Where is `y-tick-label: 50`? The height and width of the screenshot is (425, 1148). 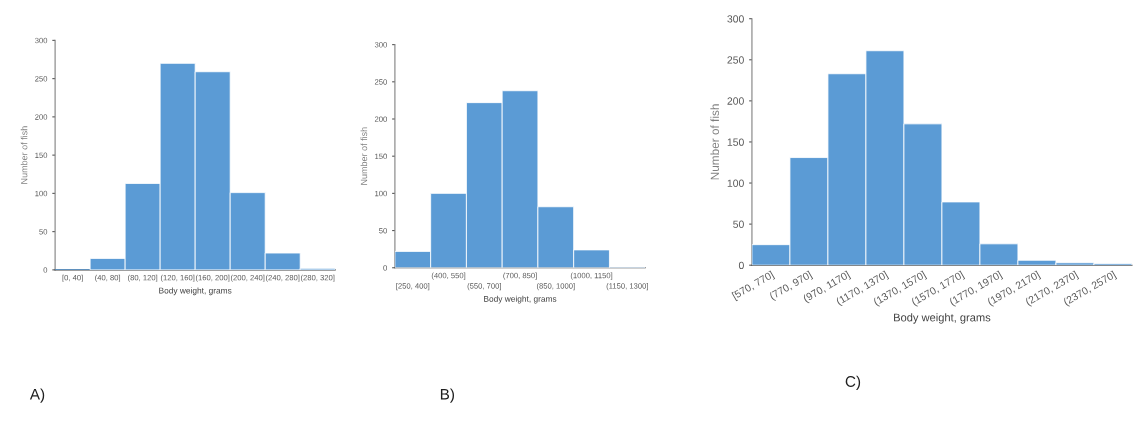
y-tick-label: 50 is located at coordinates (738, 224).